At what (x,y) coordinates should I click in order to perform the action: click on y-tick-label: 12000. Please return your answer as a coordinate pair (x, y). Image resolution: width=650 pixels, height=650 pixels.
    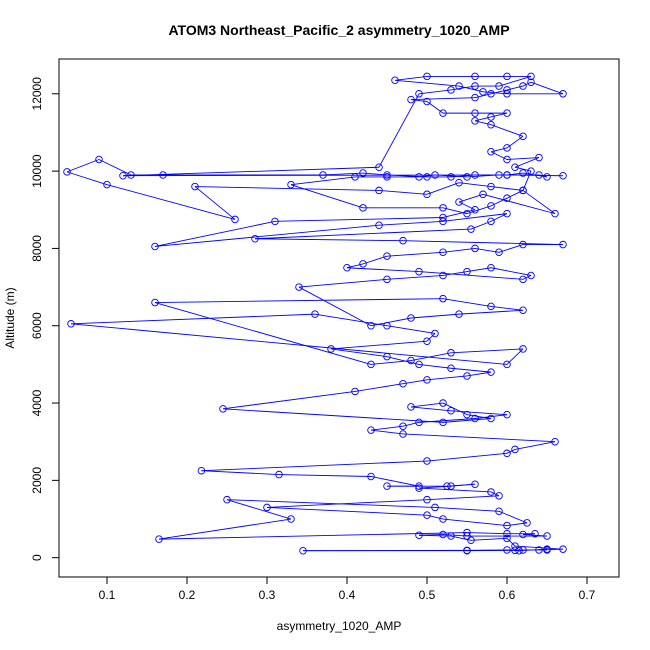
    Looking at the image, I should click on (37, 94).